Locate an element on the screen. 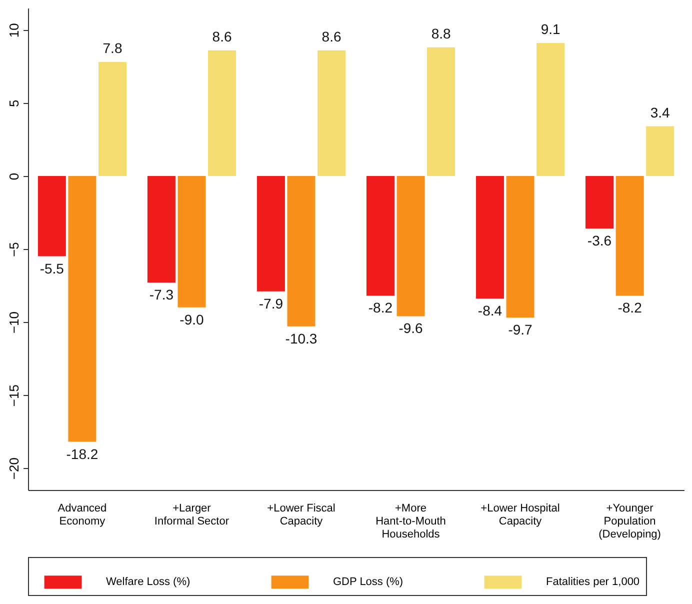 This screenshot has height=604, width=692. data-label: -8.4 is located at coordinates (490, 310).